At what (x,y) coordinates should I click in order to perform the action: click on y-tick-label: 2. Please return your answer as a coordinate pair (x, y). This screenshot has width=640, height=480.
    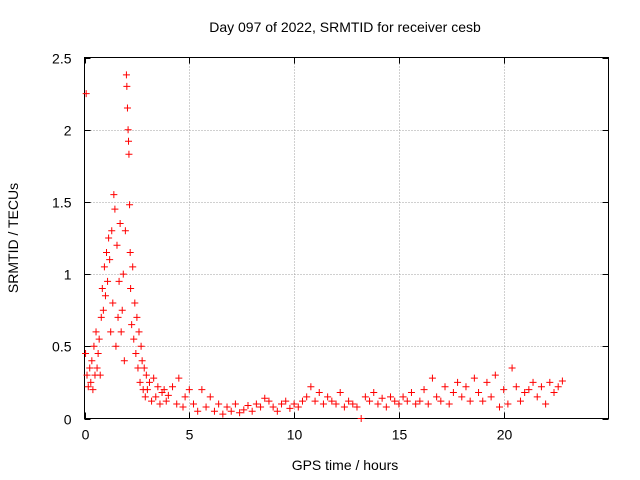
    Looking at the image, I should click on (68, 131).